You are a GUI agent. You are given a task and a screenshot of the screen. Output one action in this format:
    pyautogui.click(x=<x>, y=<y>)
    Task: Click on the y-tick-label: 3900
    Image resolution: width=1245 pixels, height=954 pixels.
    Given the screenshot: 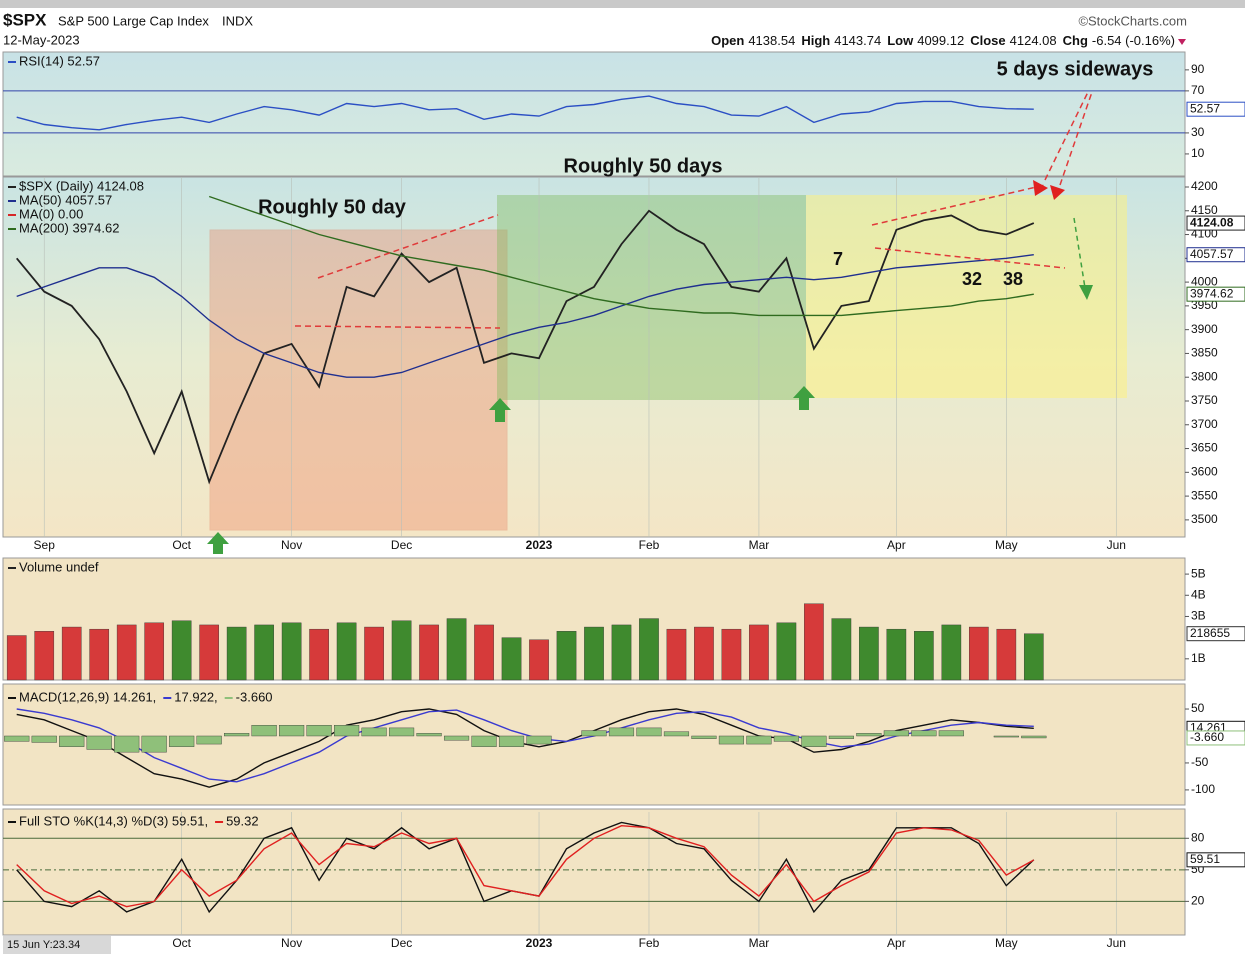 What is the action you would take?
    pyautogui.click(x=1204, y=329)
    